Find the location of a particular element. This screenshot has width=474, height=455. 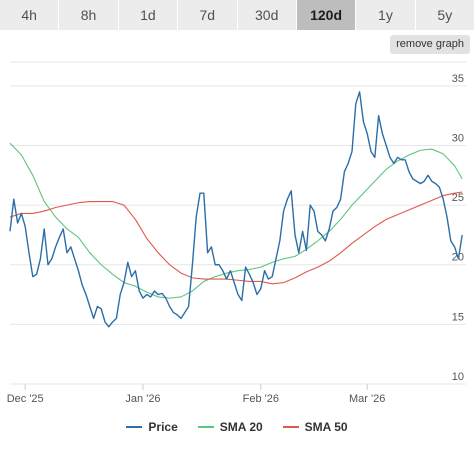

timeframe-tabs: 4h 8h 1d 7d 30d 120d 1y 5y is located at coordinates (237, 15).